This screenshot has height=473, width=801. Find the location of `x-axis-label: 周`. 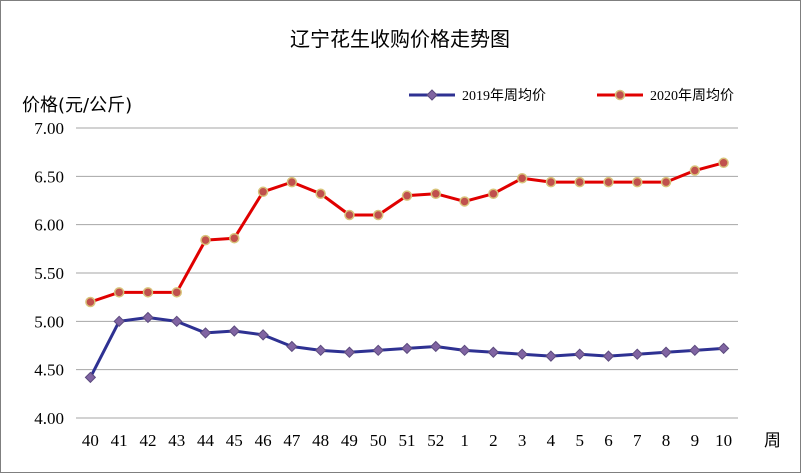

x-axis-label: 周 is located at coordinates (772, 440).